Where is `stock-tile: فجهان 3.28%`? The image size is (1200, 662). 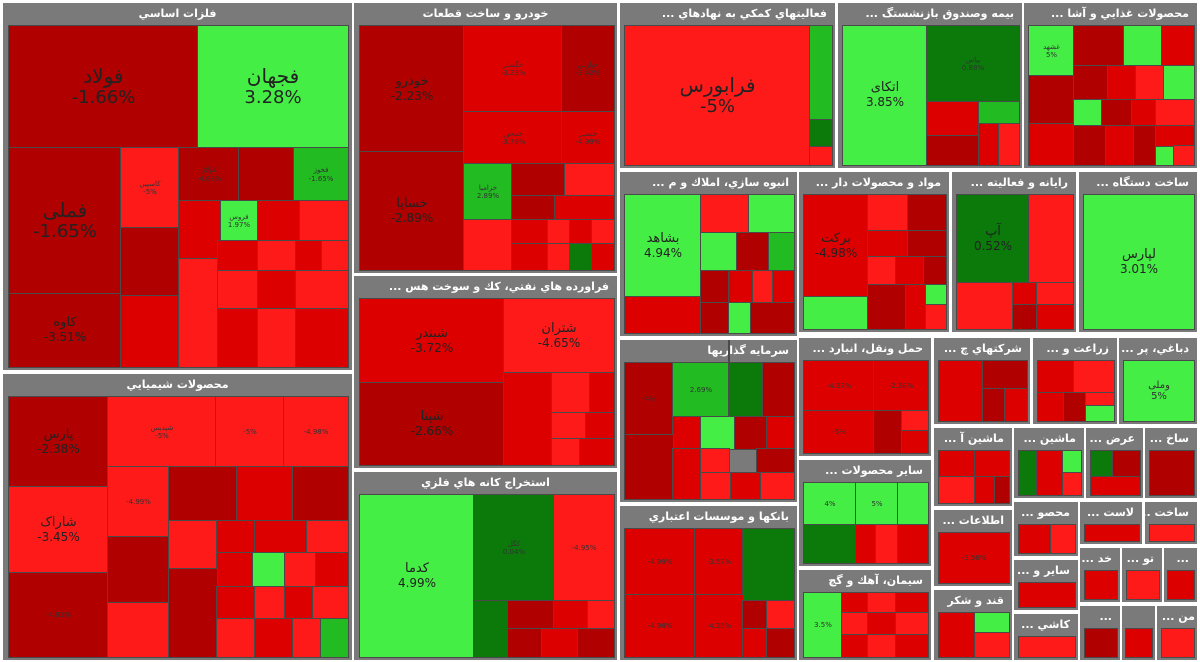
stock-tile: فجهان 3.28% is located at coordinates (273, 87).